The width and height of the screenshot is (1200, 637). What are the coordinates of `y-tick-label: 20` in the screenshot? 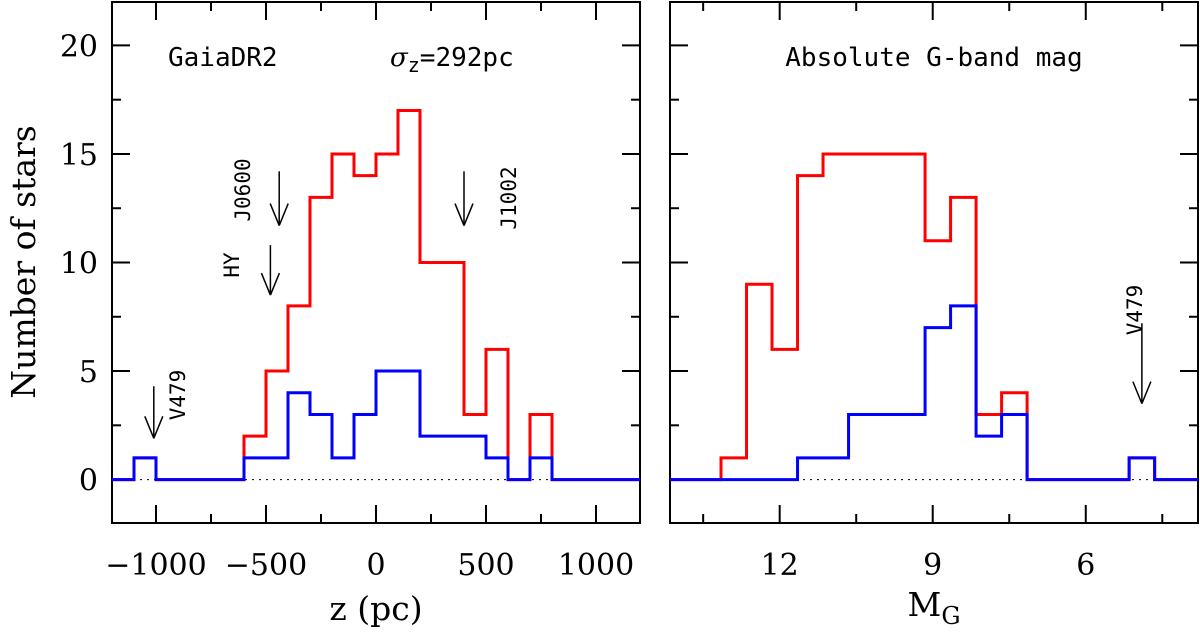 It's located at (79, 46).